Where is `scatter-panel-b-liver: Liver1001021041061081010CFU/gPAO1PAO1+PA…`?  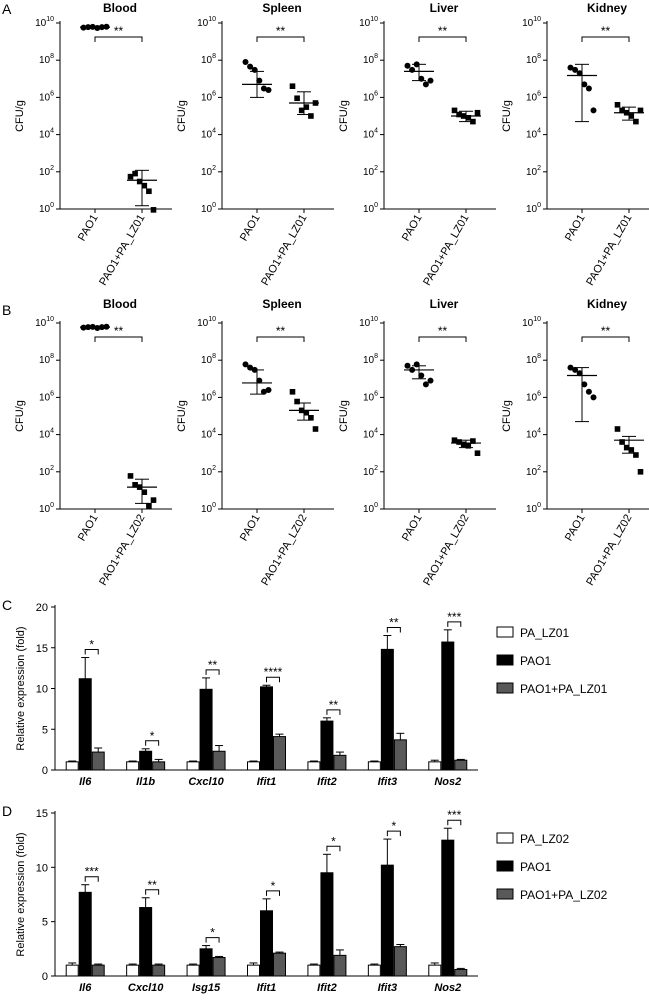 scatter-panel-b-liver: Liver1001021041061081010CFU/gPAO1PAO1+PA… is located at coordinates (417, 442).